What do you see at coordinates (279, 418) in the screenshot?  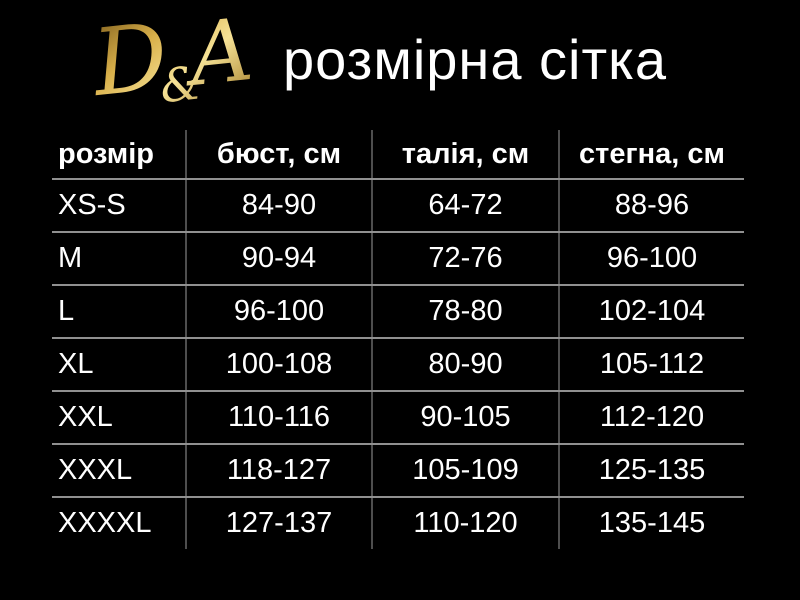 I see `size-value-cell: 110-116` at bounding box center [279, 418].